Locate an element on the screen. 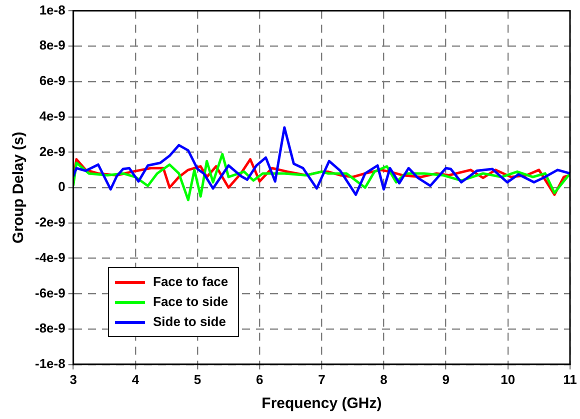 The height and width of the screenshot is (419, 580). x-axis-title: Frequency (GHz) is located at coordinates (322, 403).